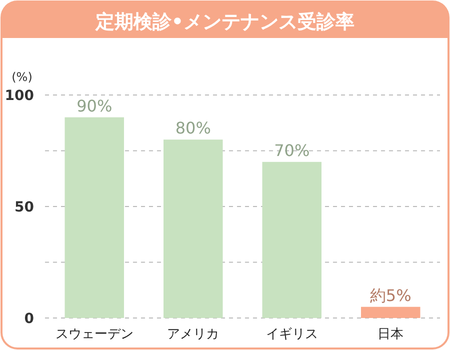  What do you see at coordinates (193, 128) in the screenshot?
I see `data-label: 80%` at bounding box center [193, 128].